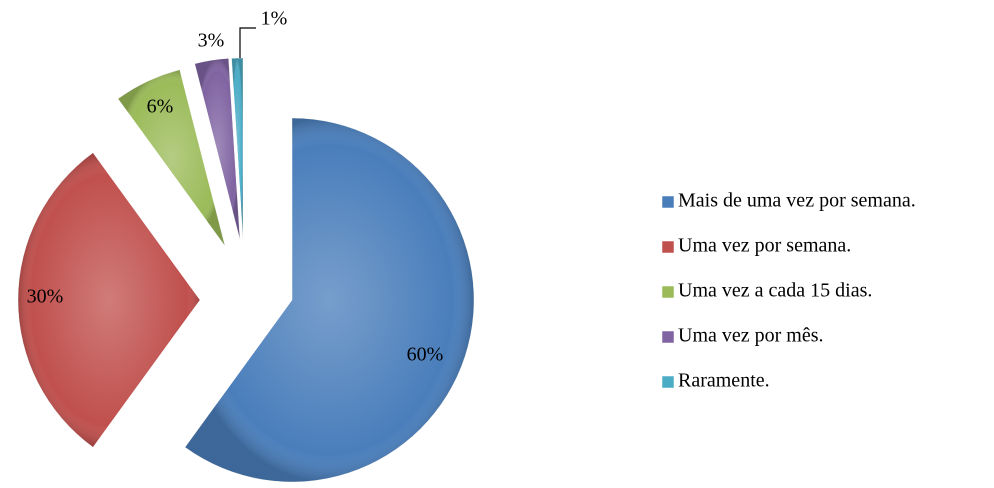  I want to click on legend-label: Uma vez por semana., so click(764, 246).